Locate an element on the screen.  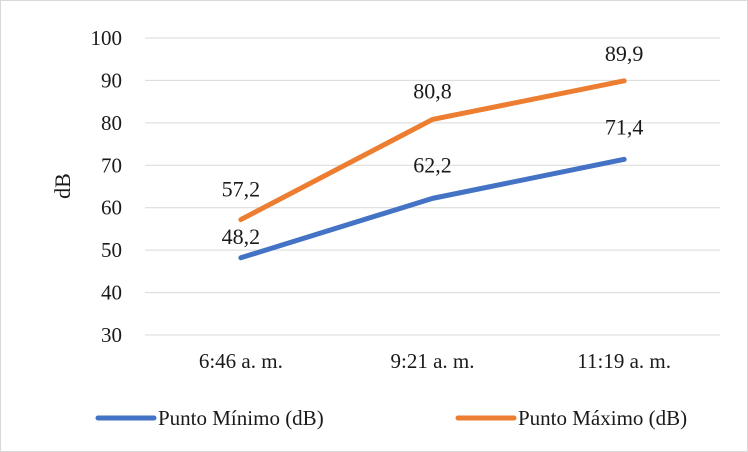
data-label: 71,4 is located at coordinates (624, 126).